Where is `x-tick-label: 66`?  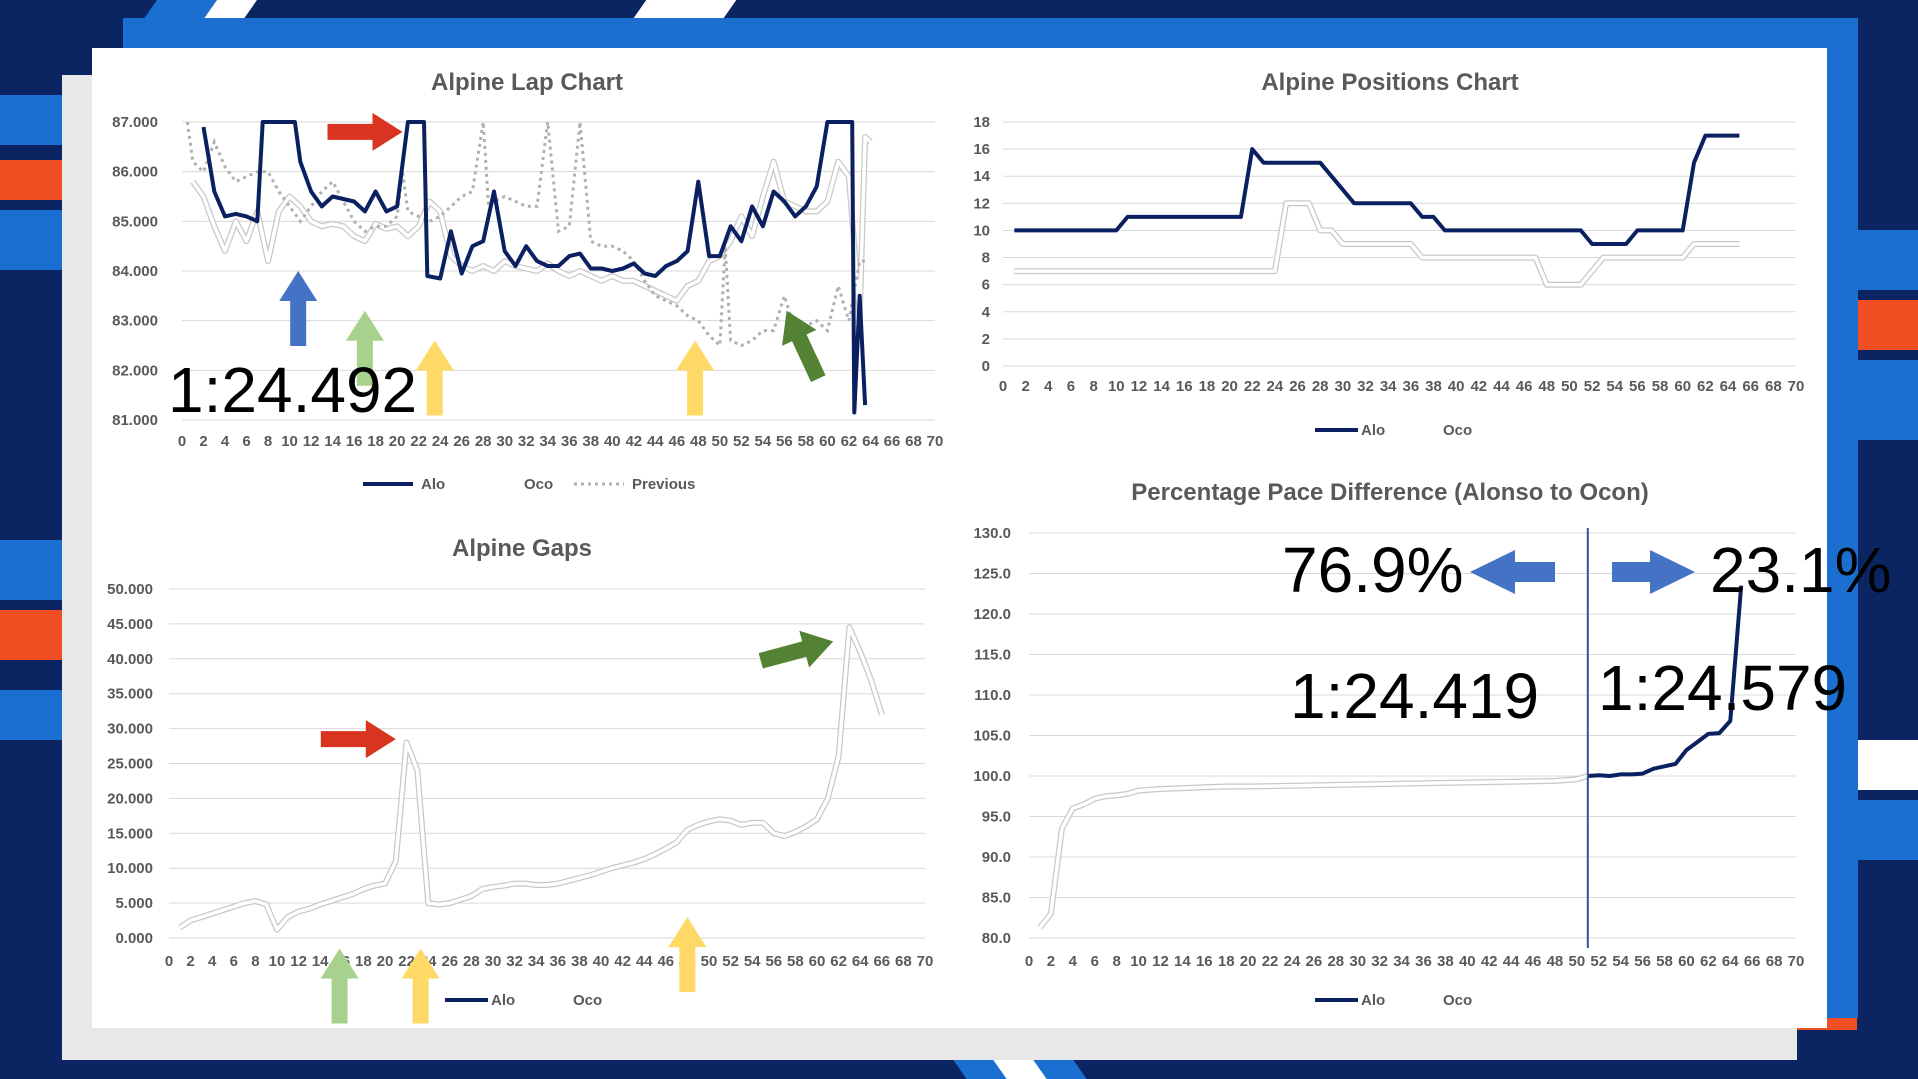
x-tick-label: 66 is located at coordinates (892, 441).